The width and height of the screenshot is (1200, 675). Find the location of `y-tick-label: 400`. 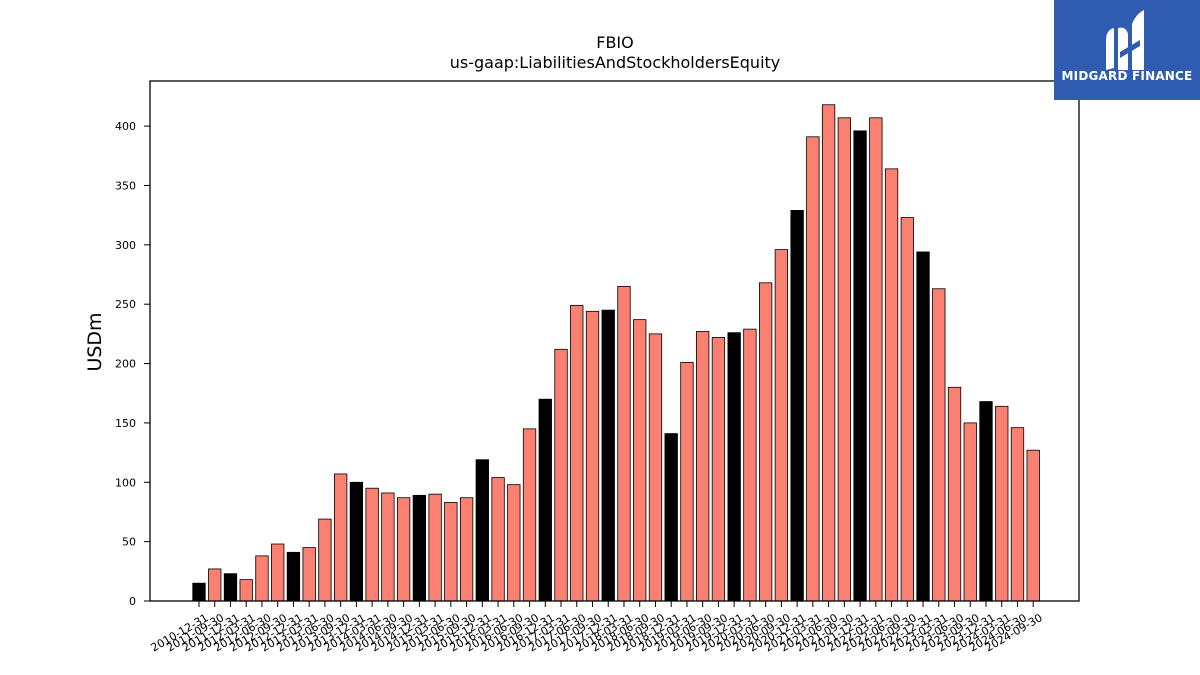

y-tick-label: 400 is located at coordinates (125, 126).